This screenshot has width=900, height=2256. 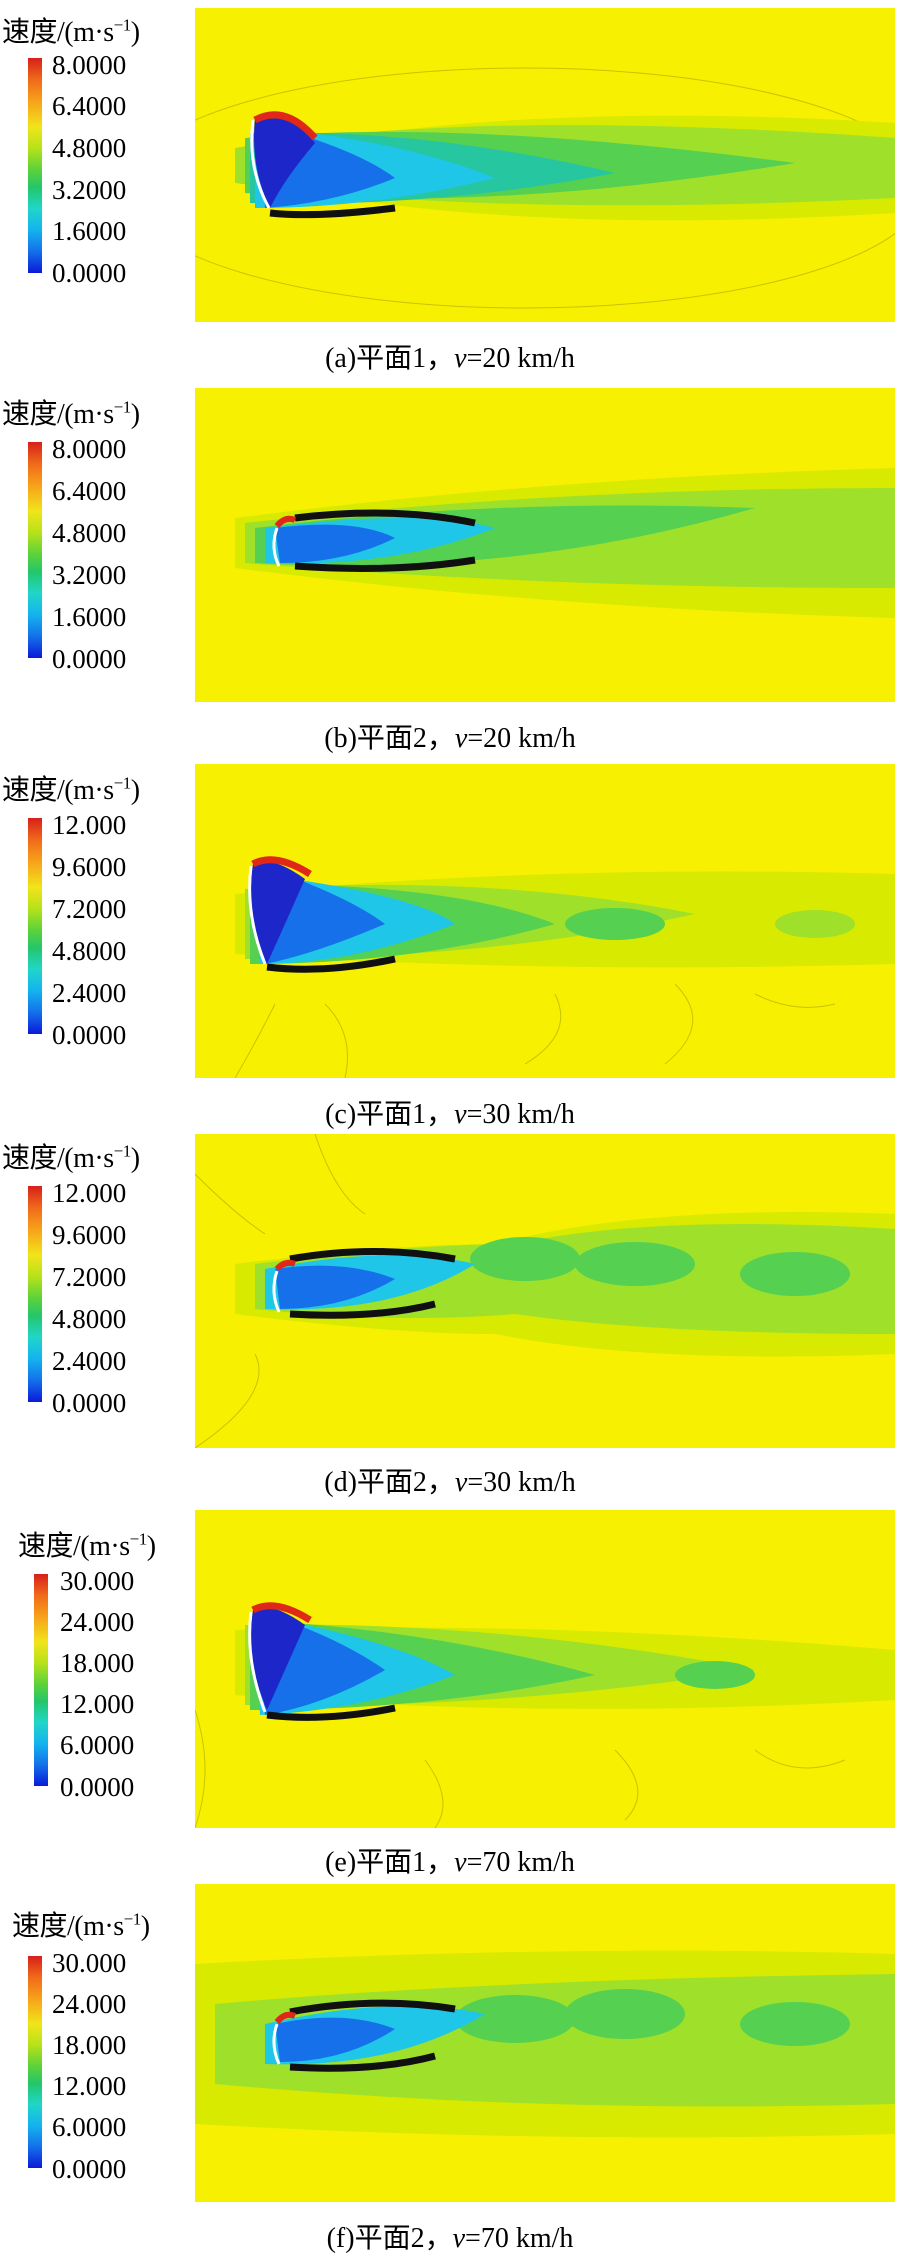 I want to click on caption: (f)平面2，v=70 km/h, so click(x=450, y=2238).